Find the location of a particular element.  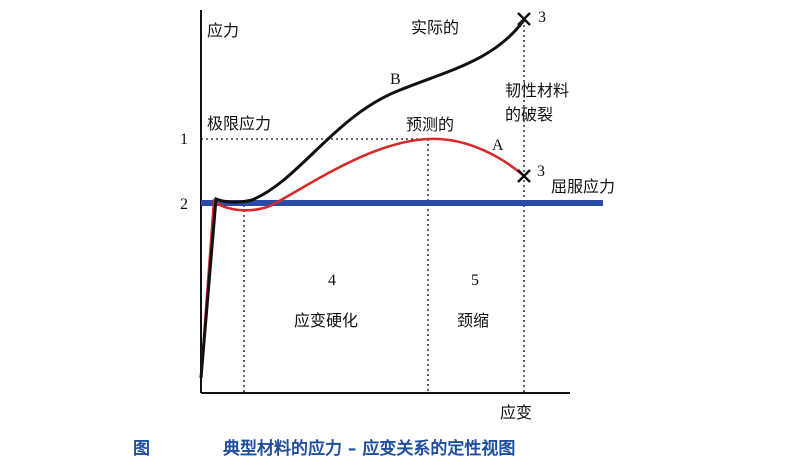

fracture-marker-predicted is located at coordinates (524, 176).